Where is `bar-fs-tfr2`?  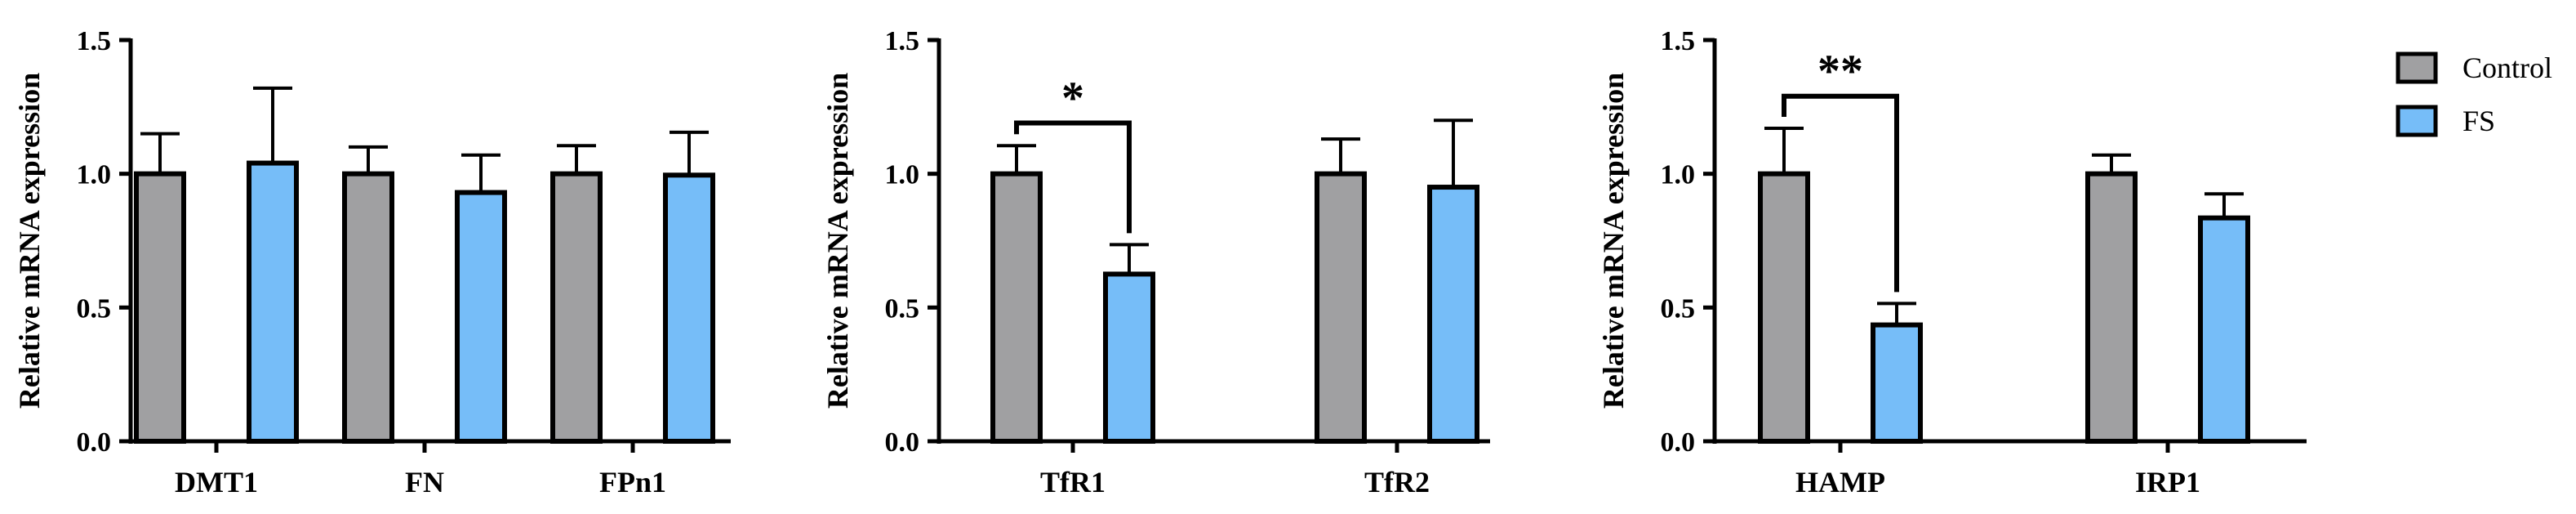
bar-fs-tfr2 is located at coordinates (1453, 315).